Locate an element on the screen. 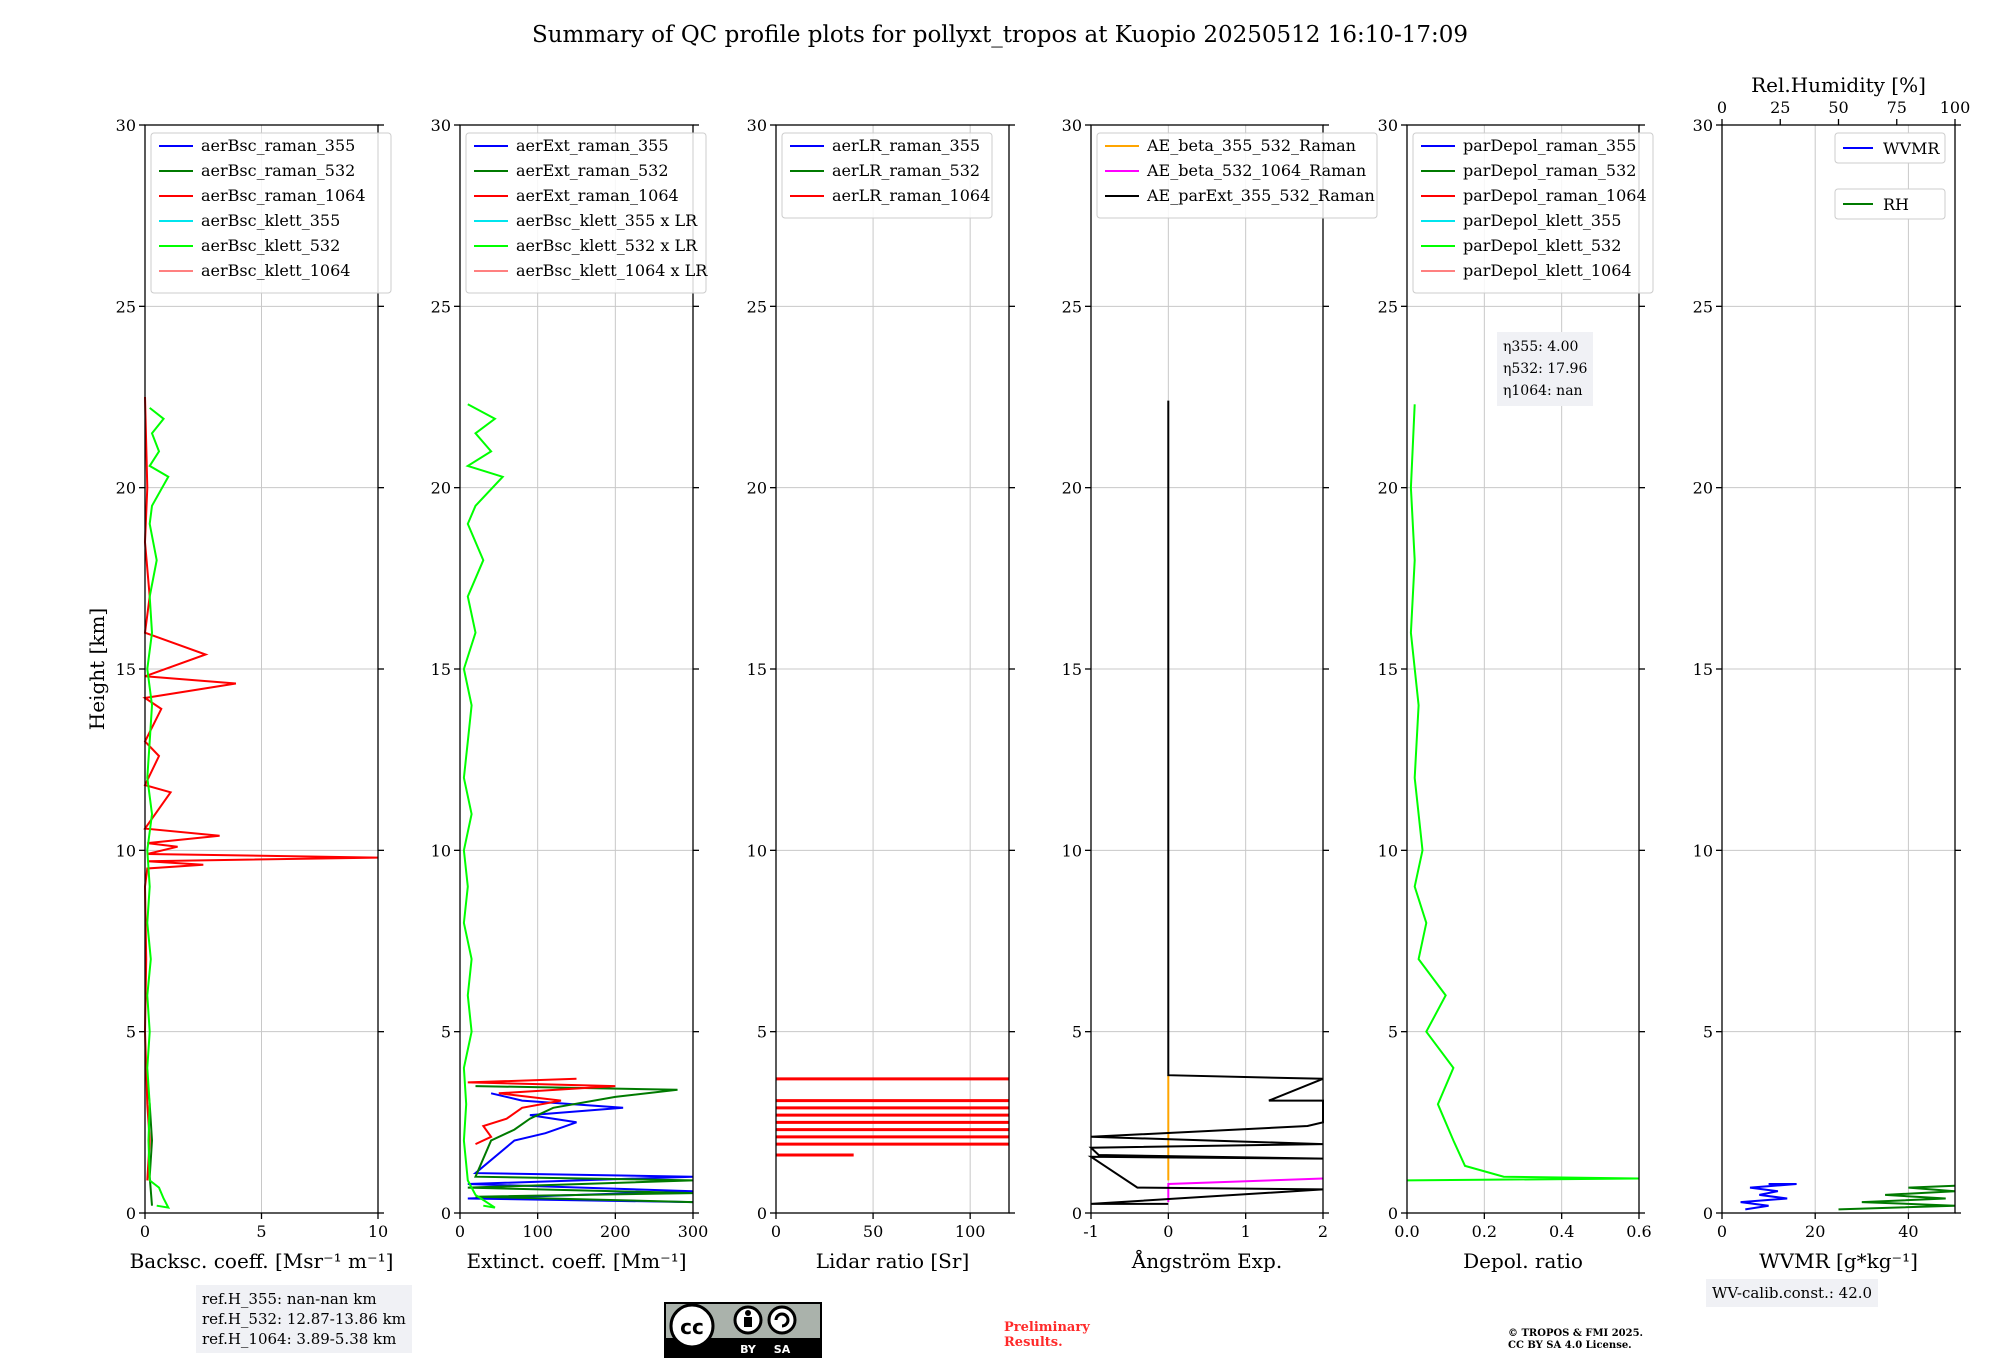 Image resolution: width=2000 pixels, height=1362 pixels. x-tick-label: -1 is located at coordinates (1091, 1231).